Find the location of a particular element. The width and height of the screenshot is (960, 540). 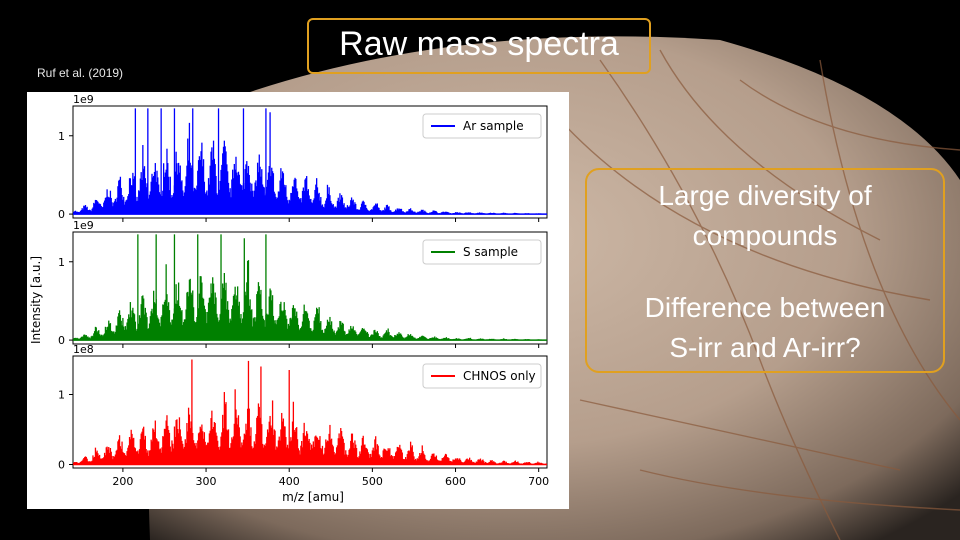

scale-label: 1e8 is located at coordinates (83, 349).